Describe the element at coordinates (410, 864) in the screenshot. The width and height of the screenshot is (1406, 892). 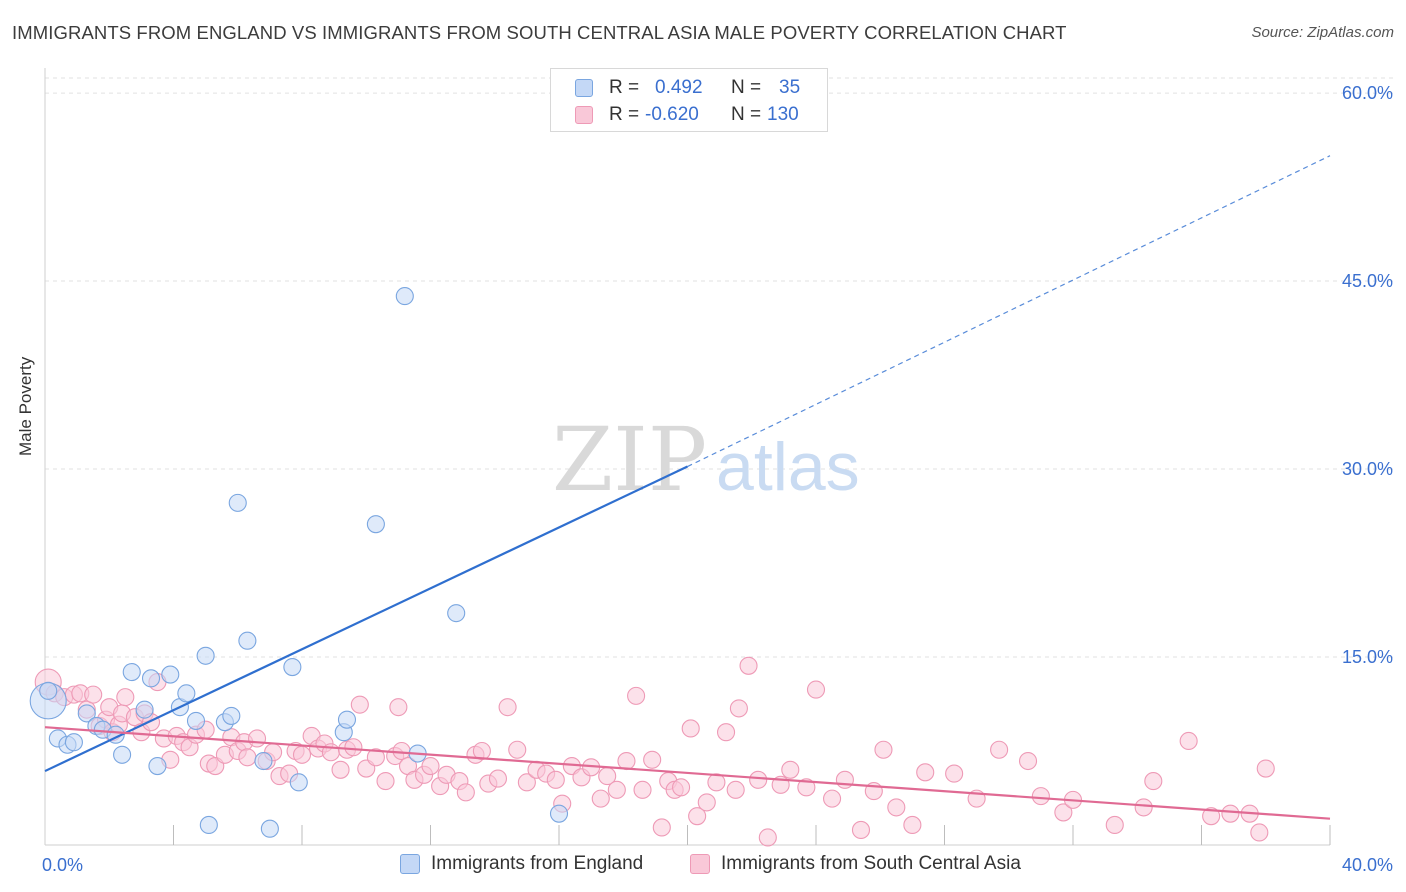
I see `bottom-legend-swatch-england` at that location.